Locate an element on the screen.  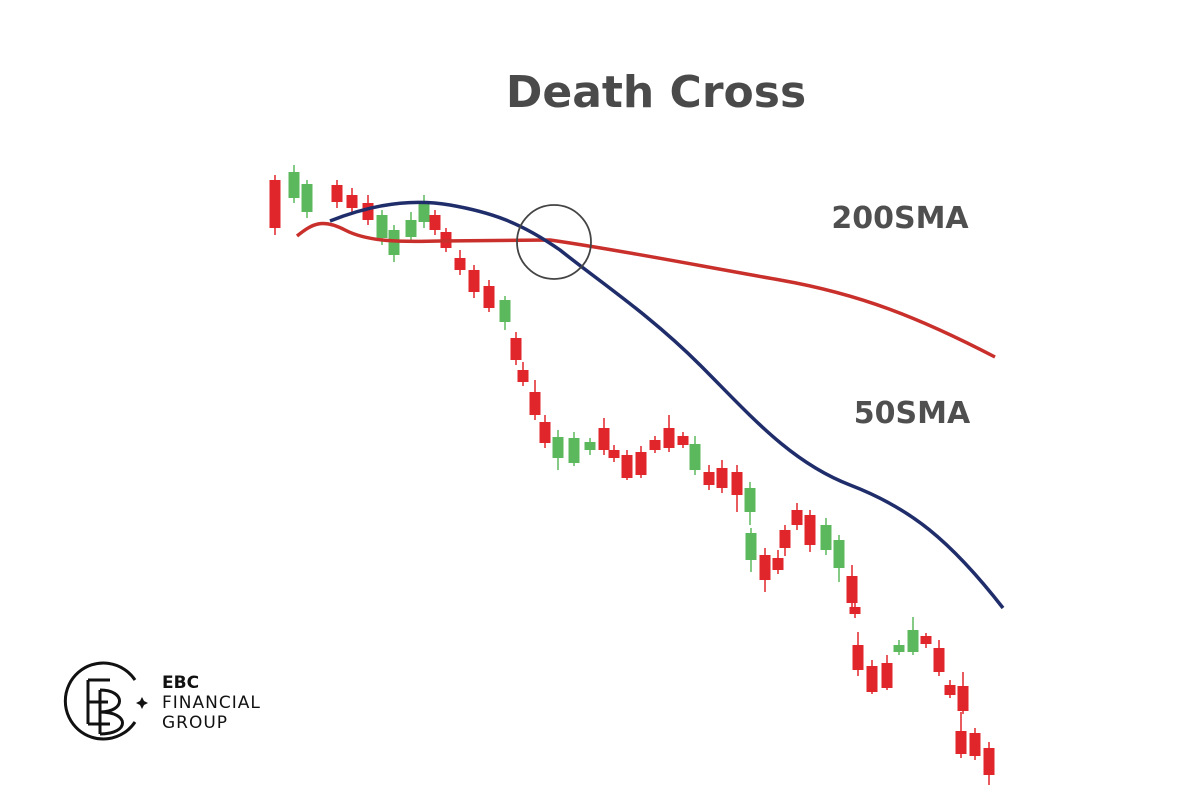
title: Death Cross is located at coordinates (656, 92).